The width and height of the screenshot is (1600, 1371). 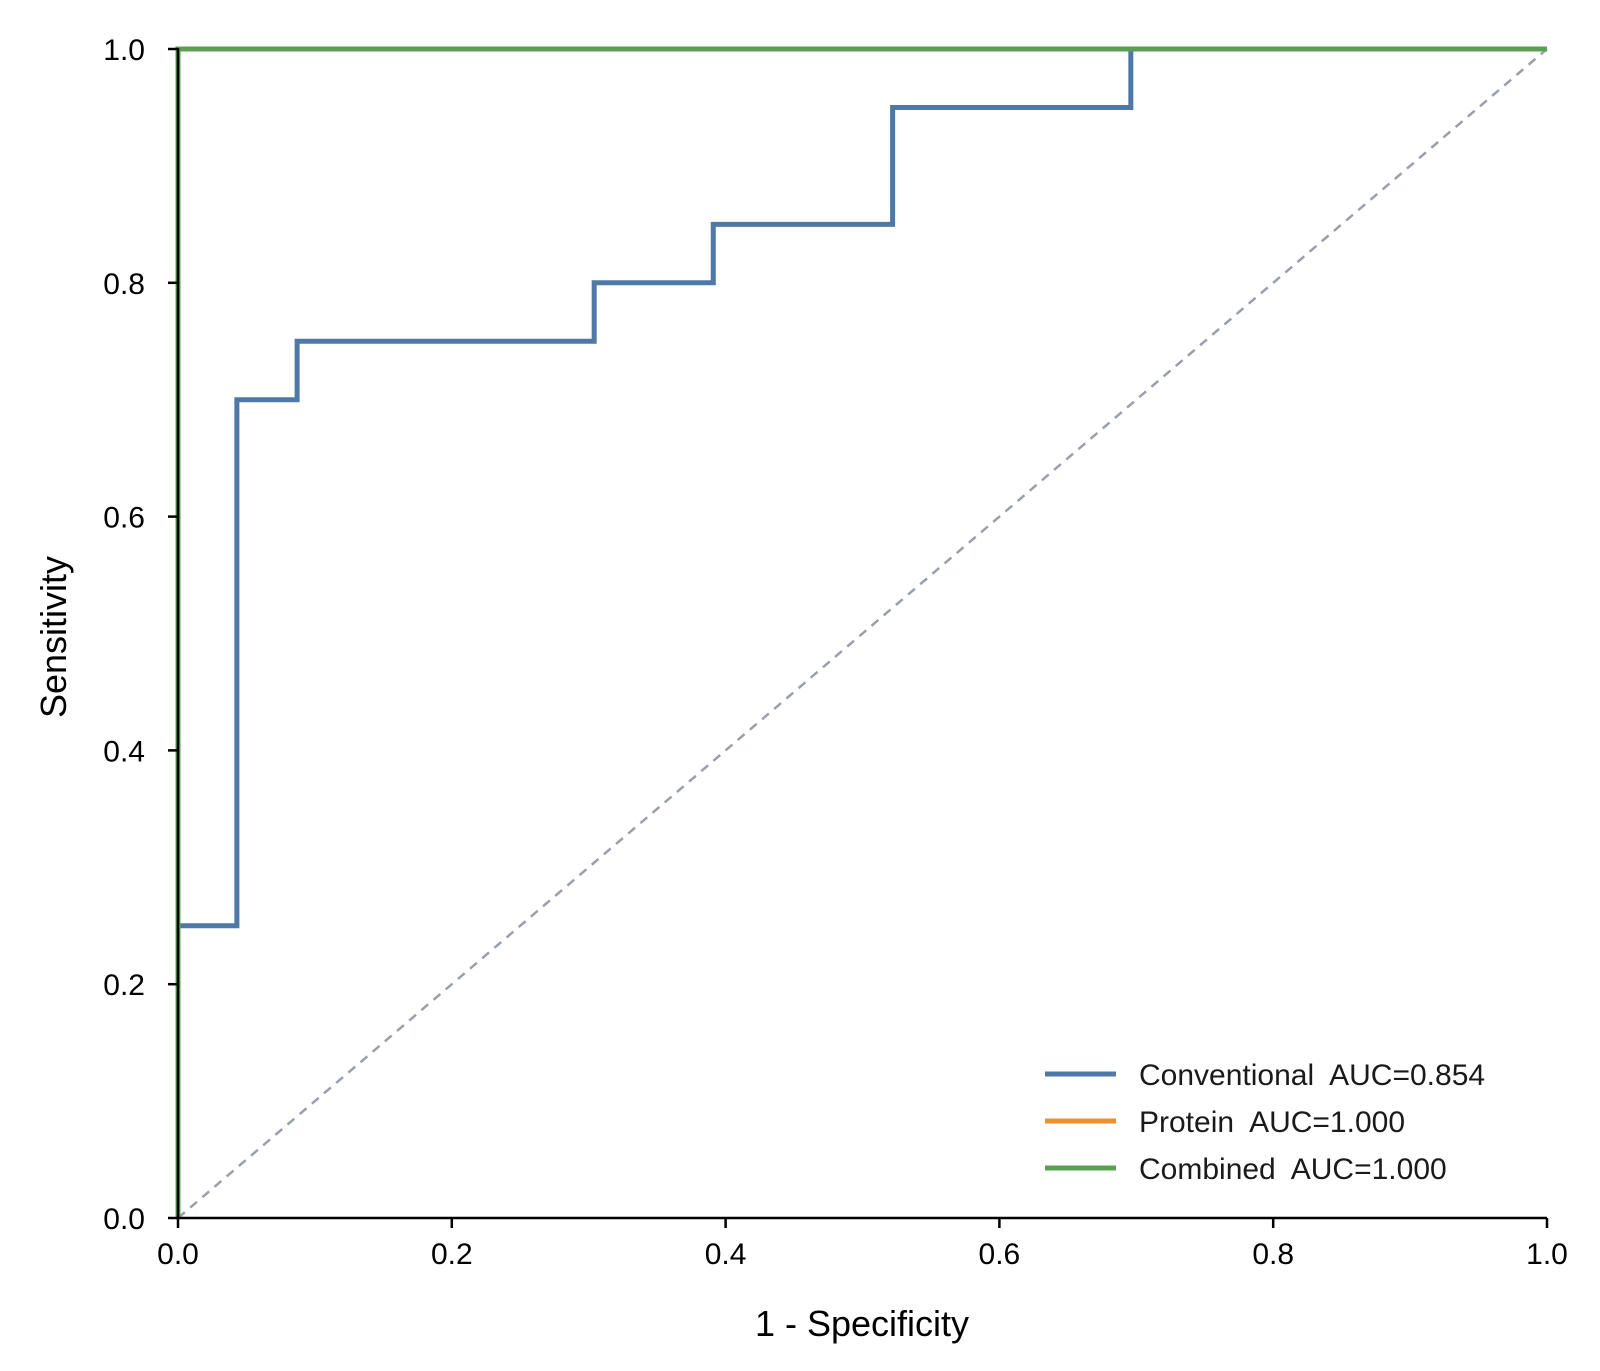 I want to click on y-tick-label: 0.8, so click(x=124, y=284).